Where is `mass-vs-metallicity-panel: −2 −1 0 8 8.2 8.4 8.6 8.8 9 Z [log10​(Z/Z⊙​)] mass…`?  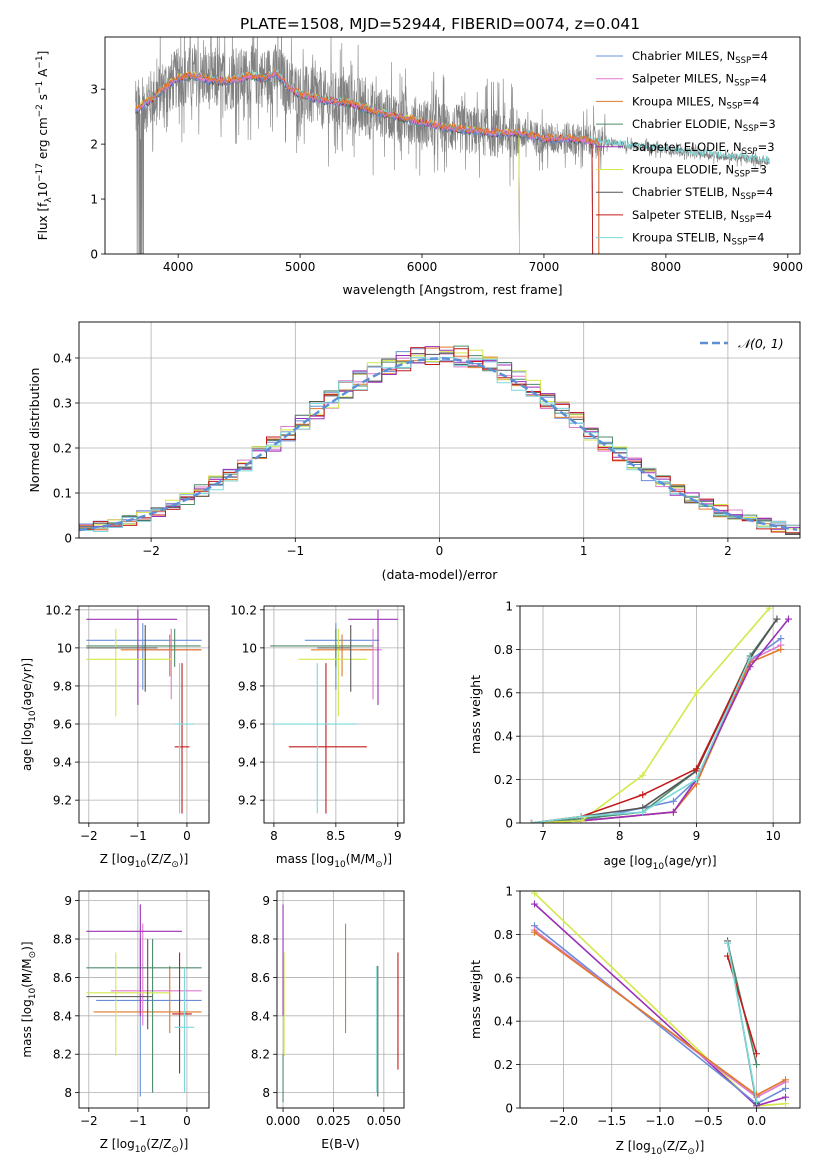 mass-vs-metallicity-panel: −2 −1 0 8 8.2 8.4 8.6 8.8 9 Z [log10​(Z/Z⊙​)] mass… is located at coordinates (115, 1022).